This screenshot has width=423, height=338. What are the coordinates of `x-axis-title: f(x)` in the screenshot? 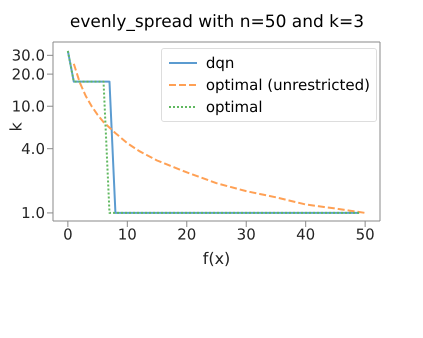 It's located at (216, 258).